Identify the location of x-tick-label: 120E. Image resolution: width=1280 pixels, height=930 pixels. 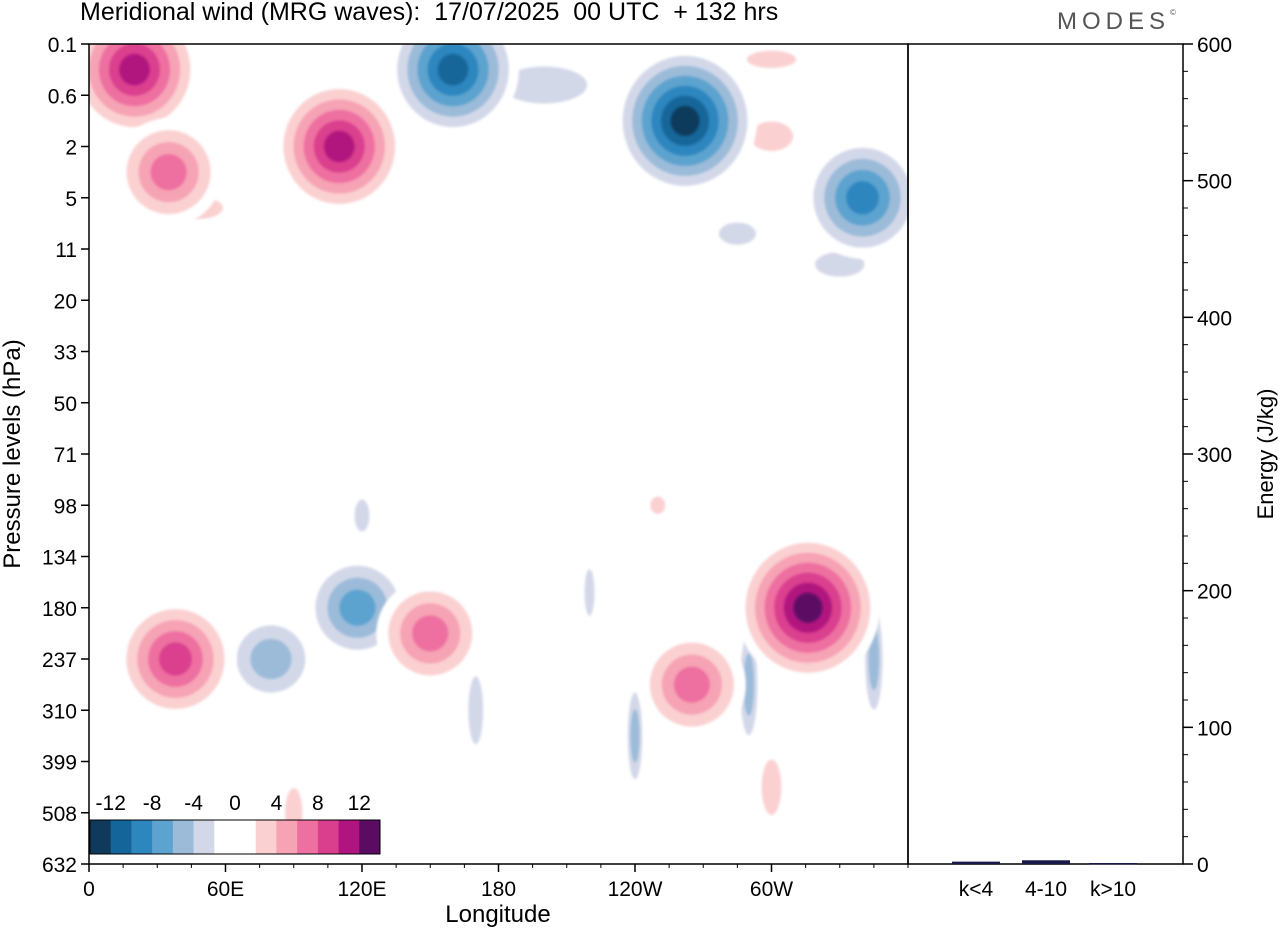
(361, 889).